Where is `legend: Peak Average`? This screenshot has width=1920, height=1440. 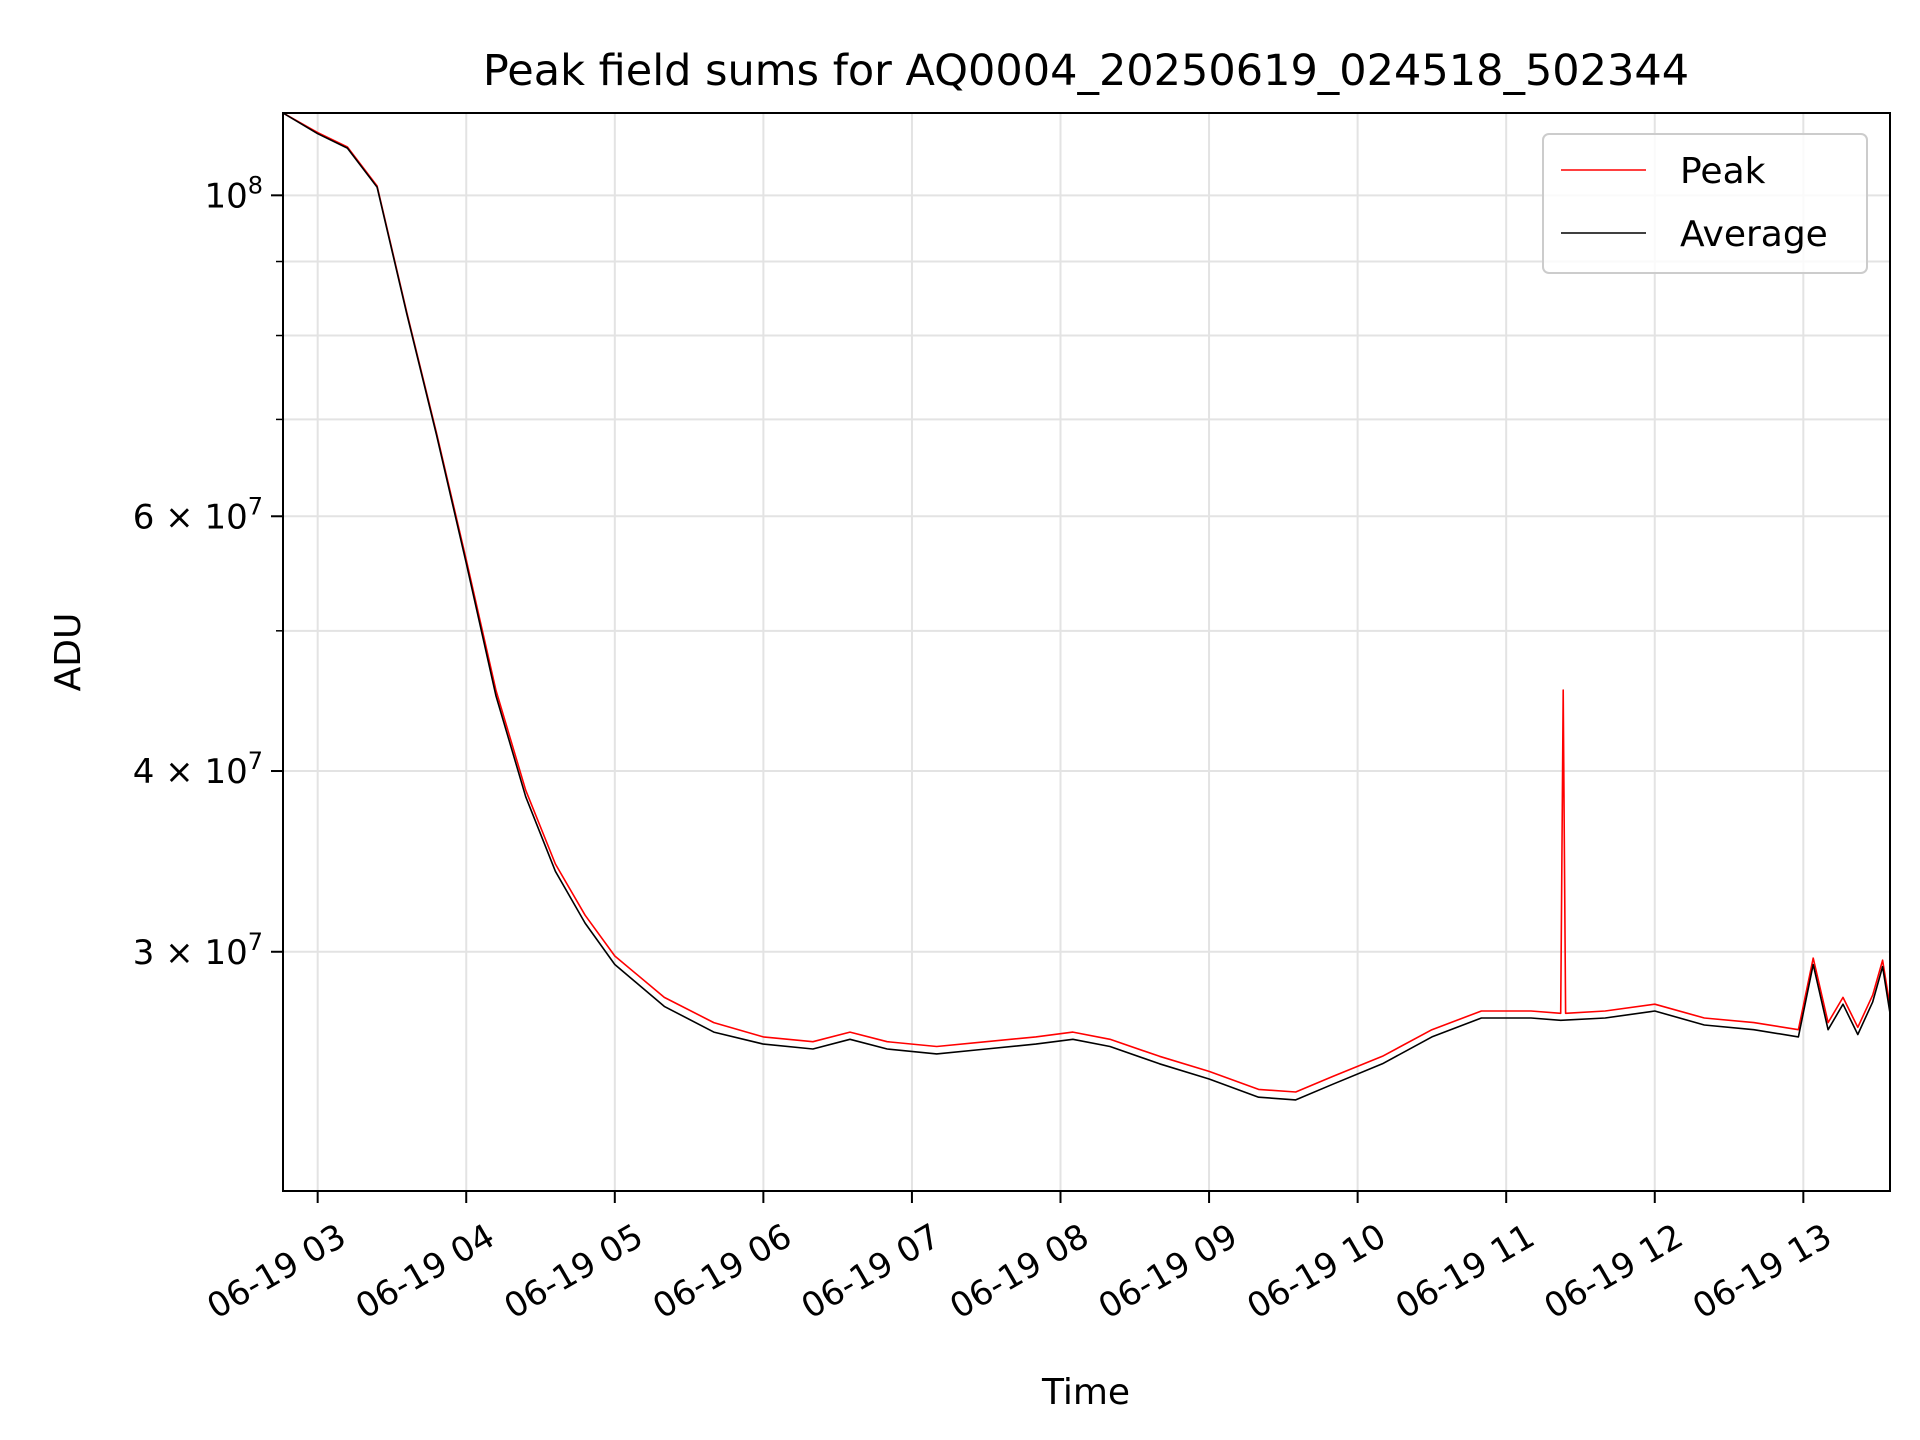 legend: Peak Average is located at coordinates (1705, 203).